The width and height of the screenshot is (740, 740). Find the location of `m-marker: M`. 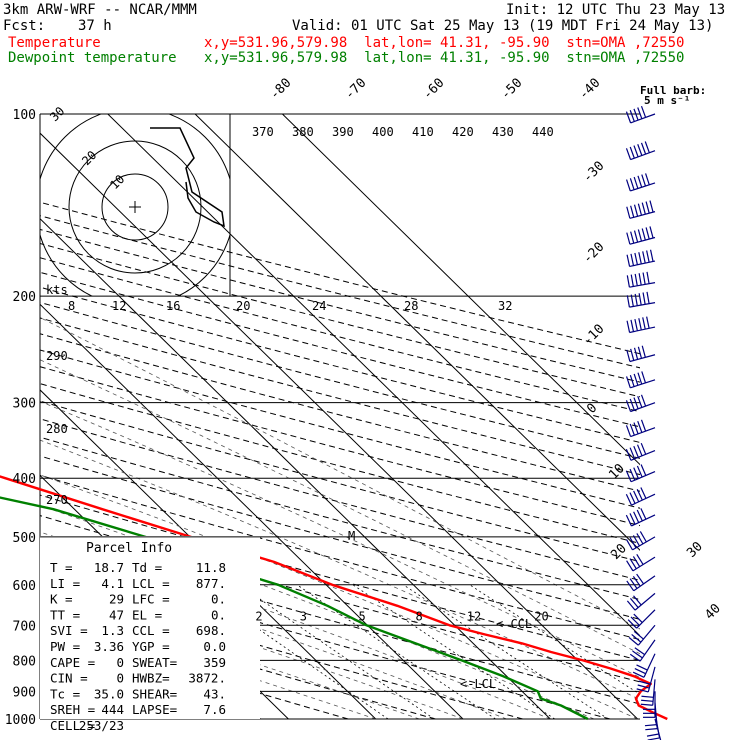

m-marker: M is located at coordinates (351, 536).